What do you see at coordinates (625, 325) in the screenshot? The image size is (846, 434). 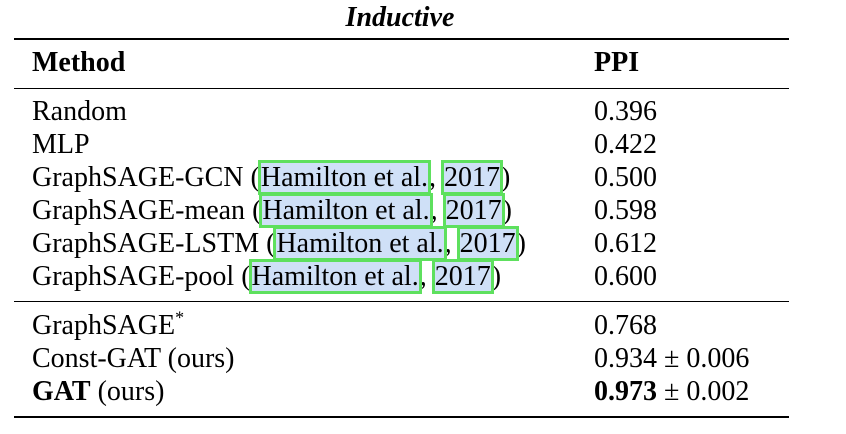 I see `table-row-ppi: 0.768` at bounding box center [625, 325].